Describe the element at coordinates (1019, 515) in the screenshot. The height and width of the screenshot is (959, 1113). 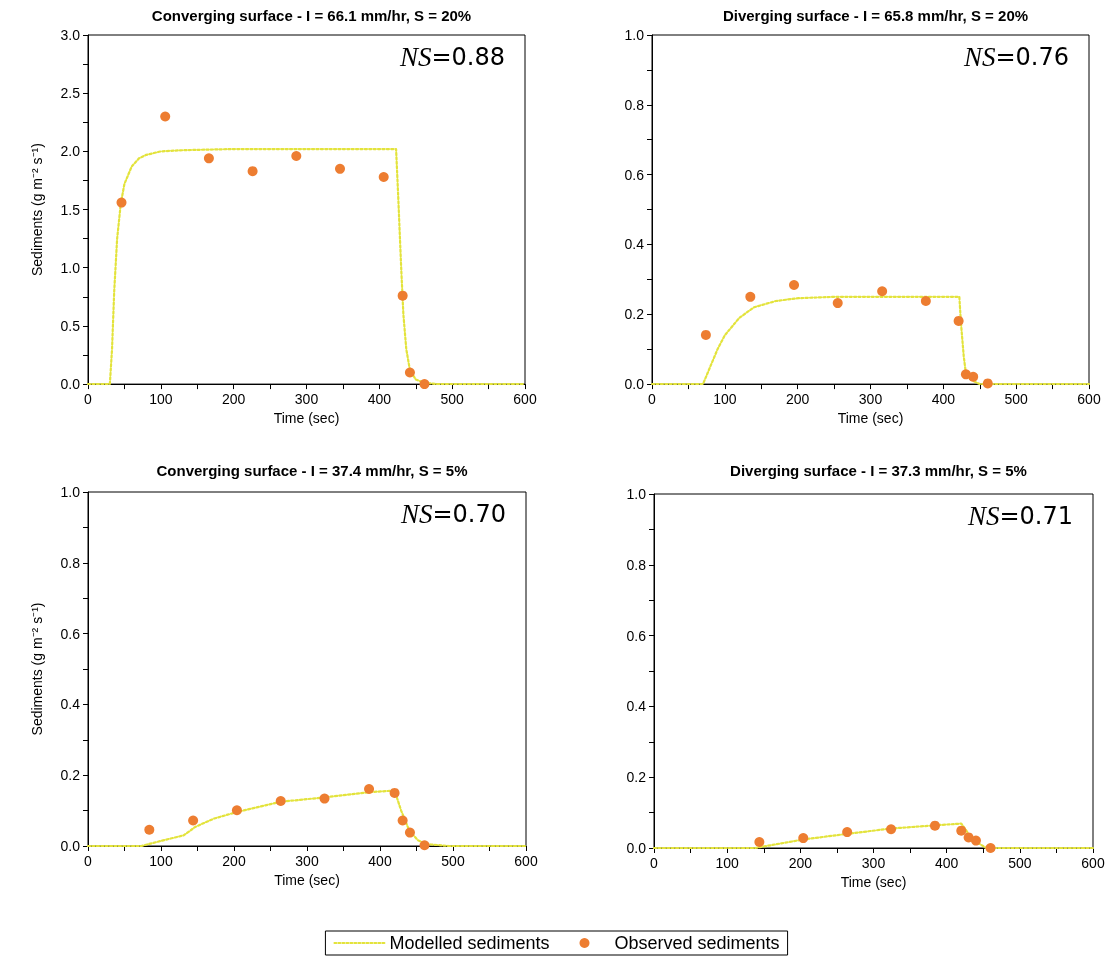
I see `annotation: NS=0.71` at that location.